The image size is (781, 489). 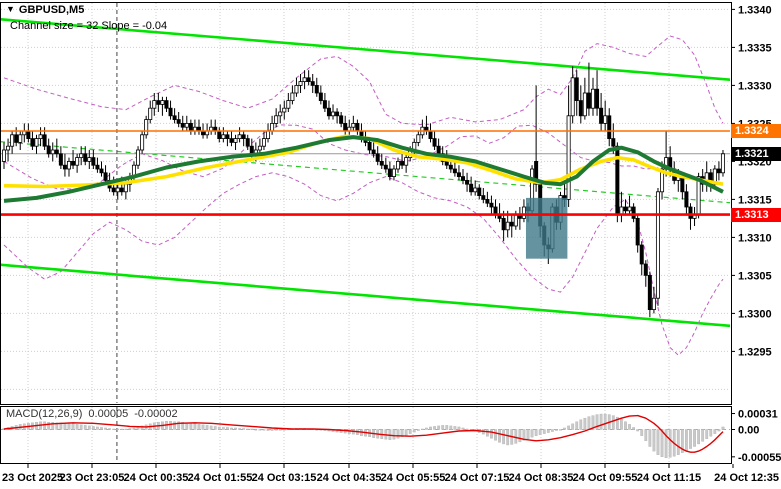 I want to click on resistance-price-badge: 1.3324, so click(x=756, y=131).